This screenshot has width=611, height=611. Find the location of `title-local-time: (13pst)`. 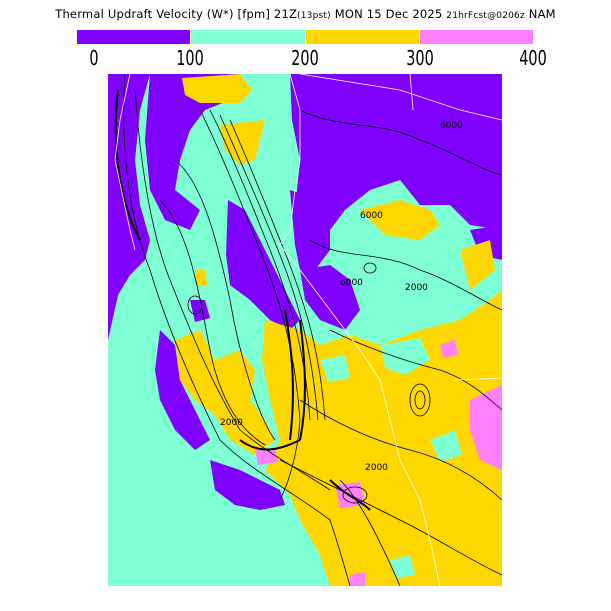

title-local-time: (13pst) is located at coordinates (314, 16).